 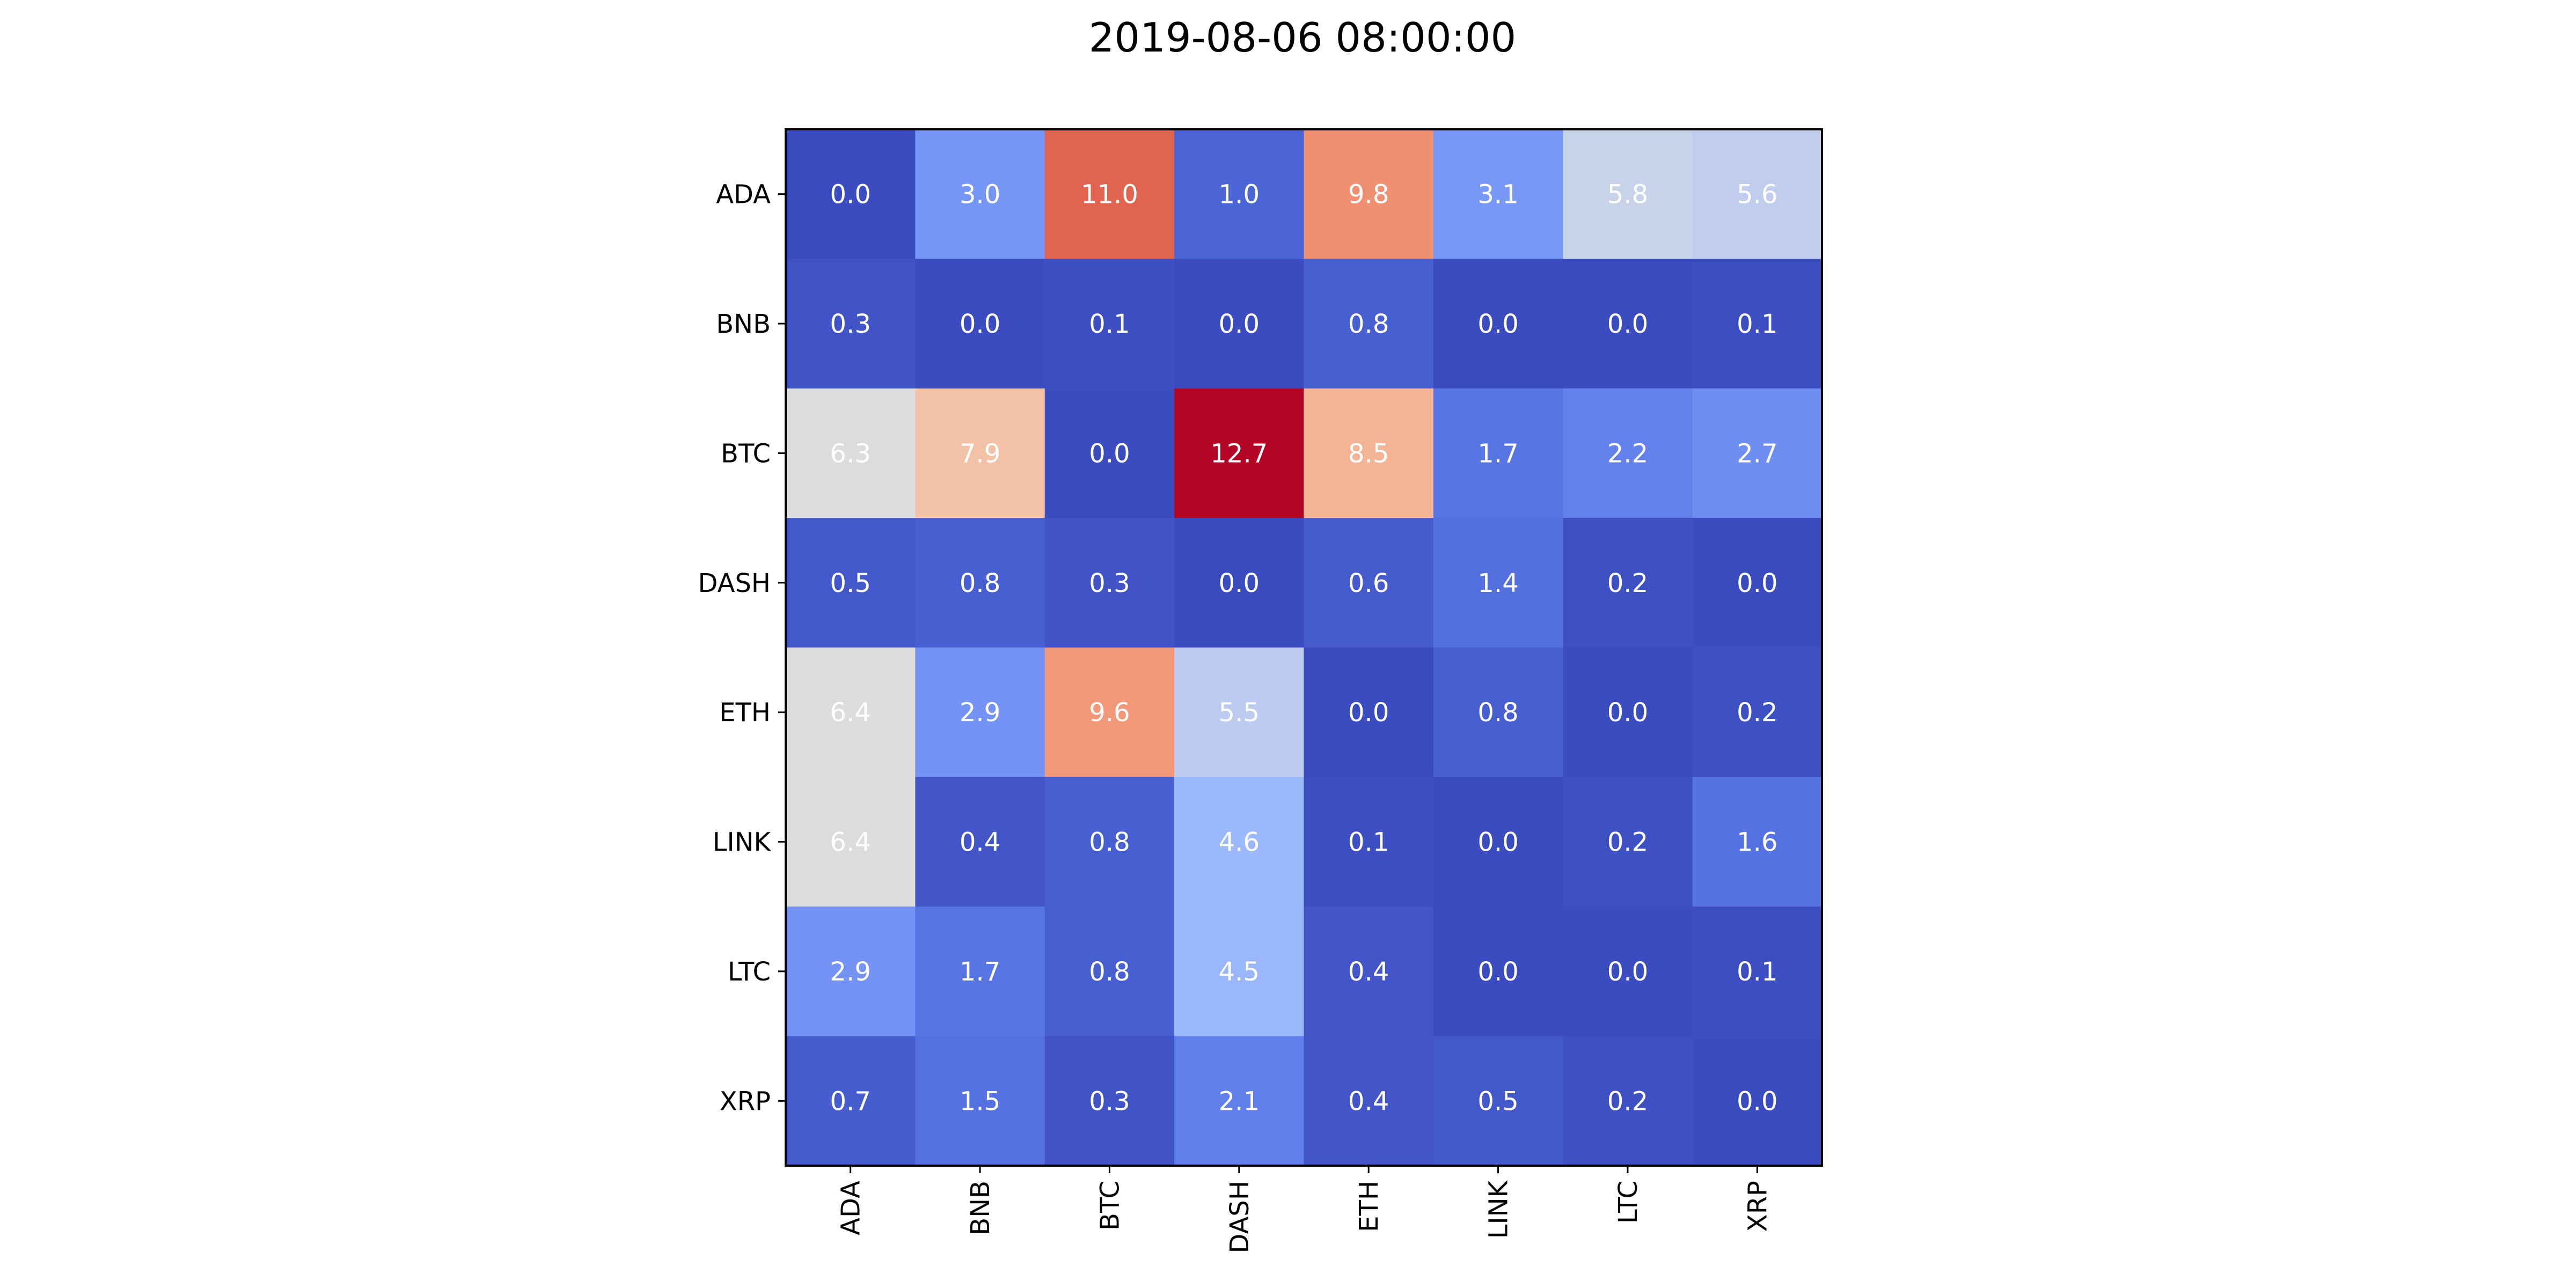 What do you see at coordinates (1497, 583) in the screenshot?
I see `cell-value-label: 1.4` at bounding box center [1497, 583].